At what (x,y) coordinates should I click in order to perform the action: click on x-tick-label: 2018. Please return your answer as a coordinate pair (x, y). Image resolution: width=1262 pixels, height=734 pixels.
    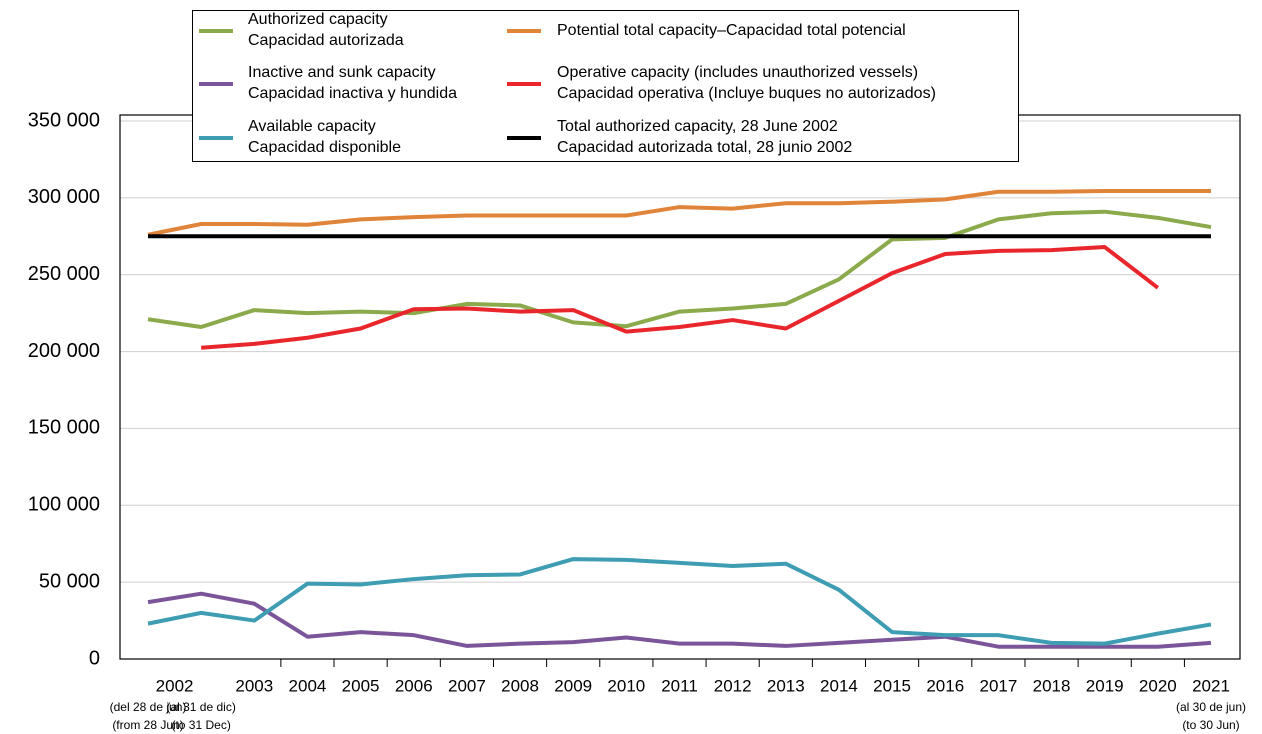
    Looking at the image, I should click on (1052, 685).